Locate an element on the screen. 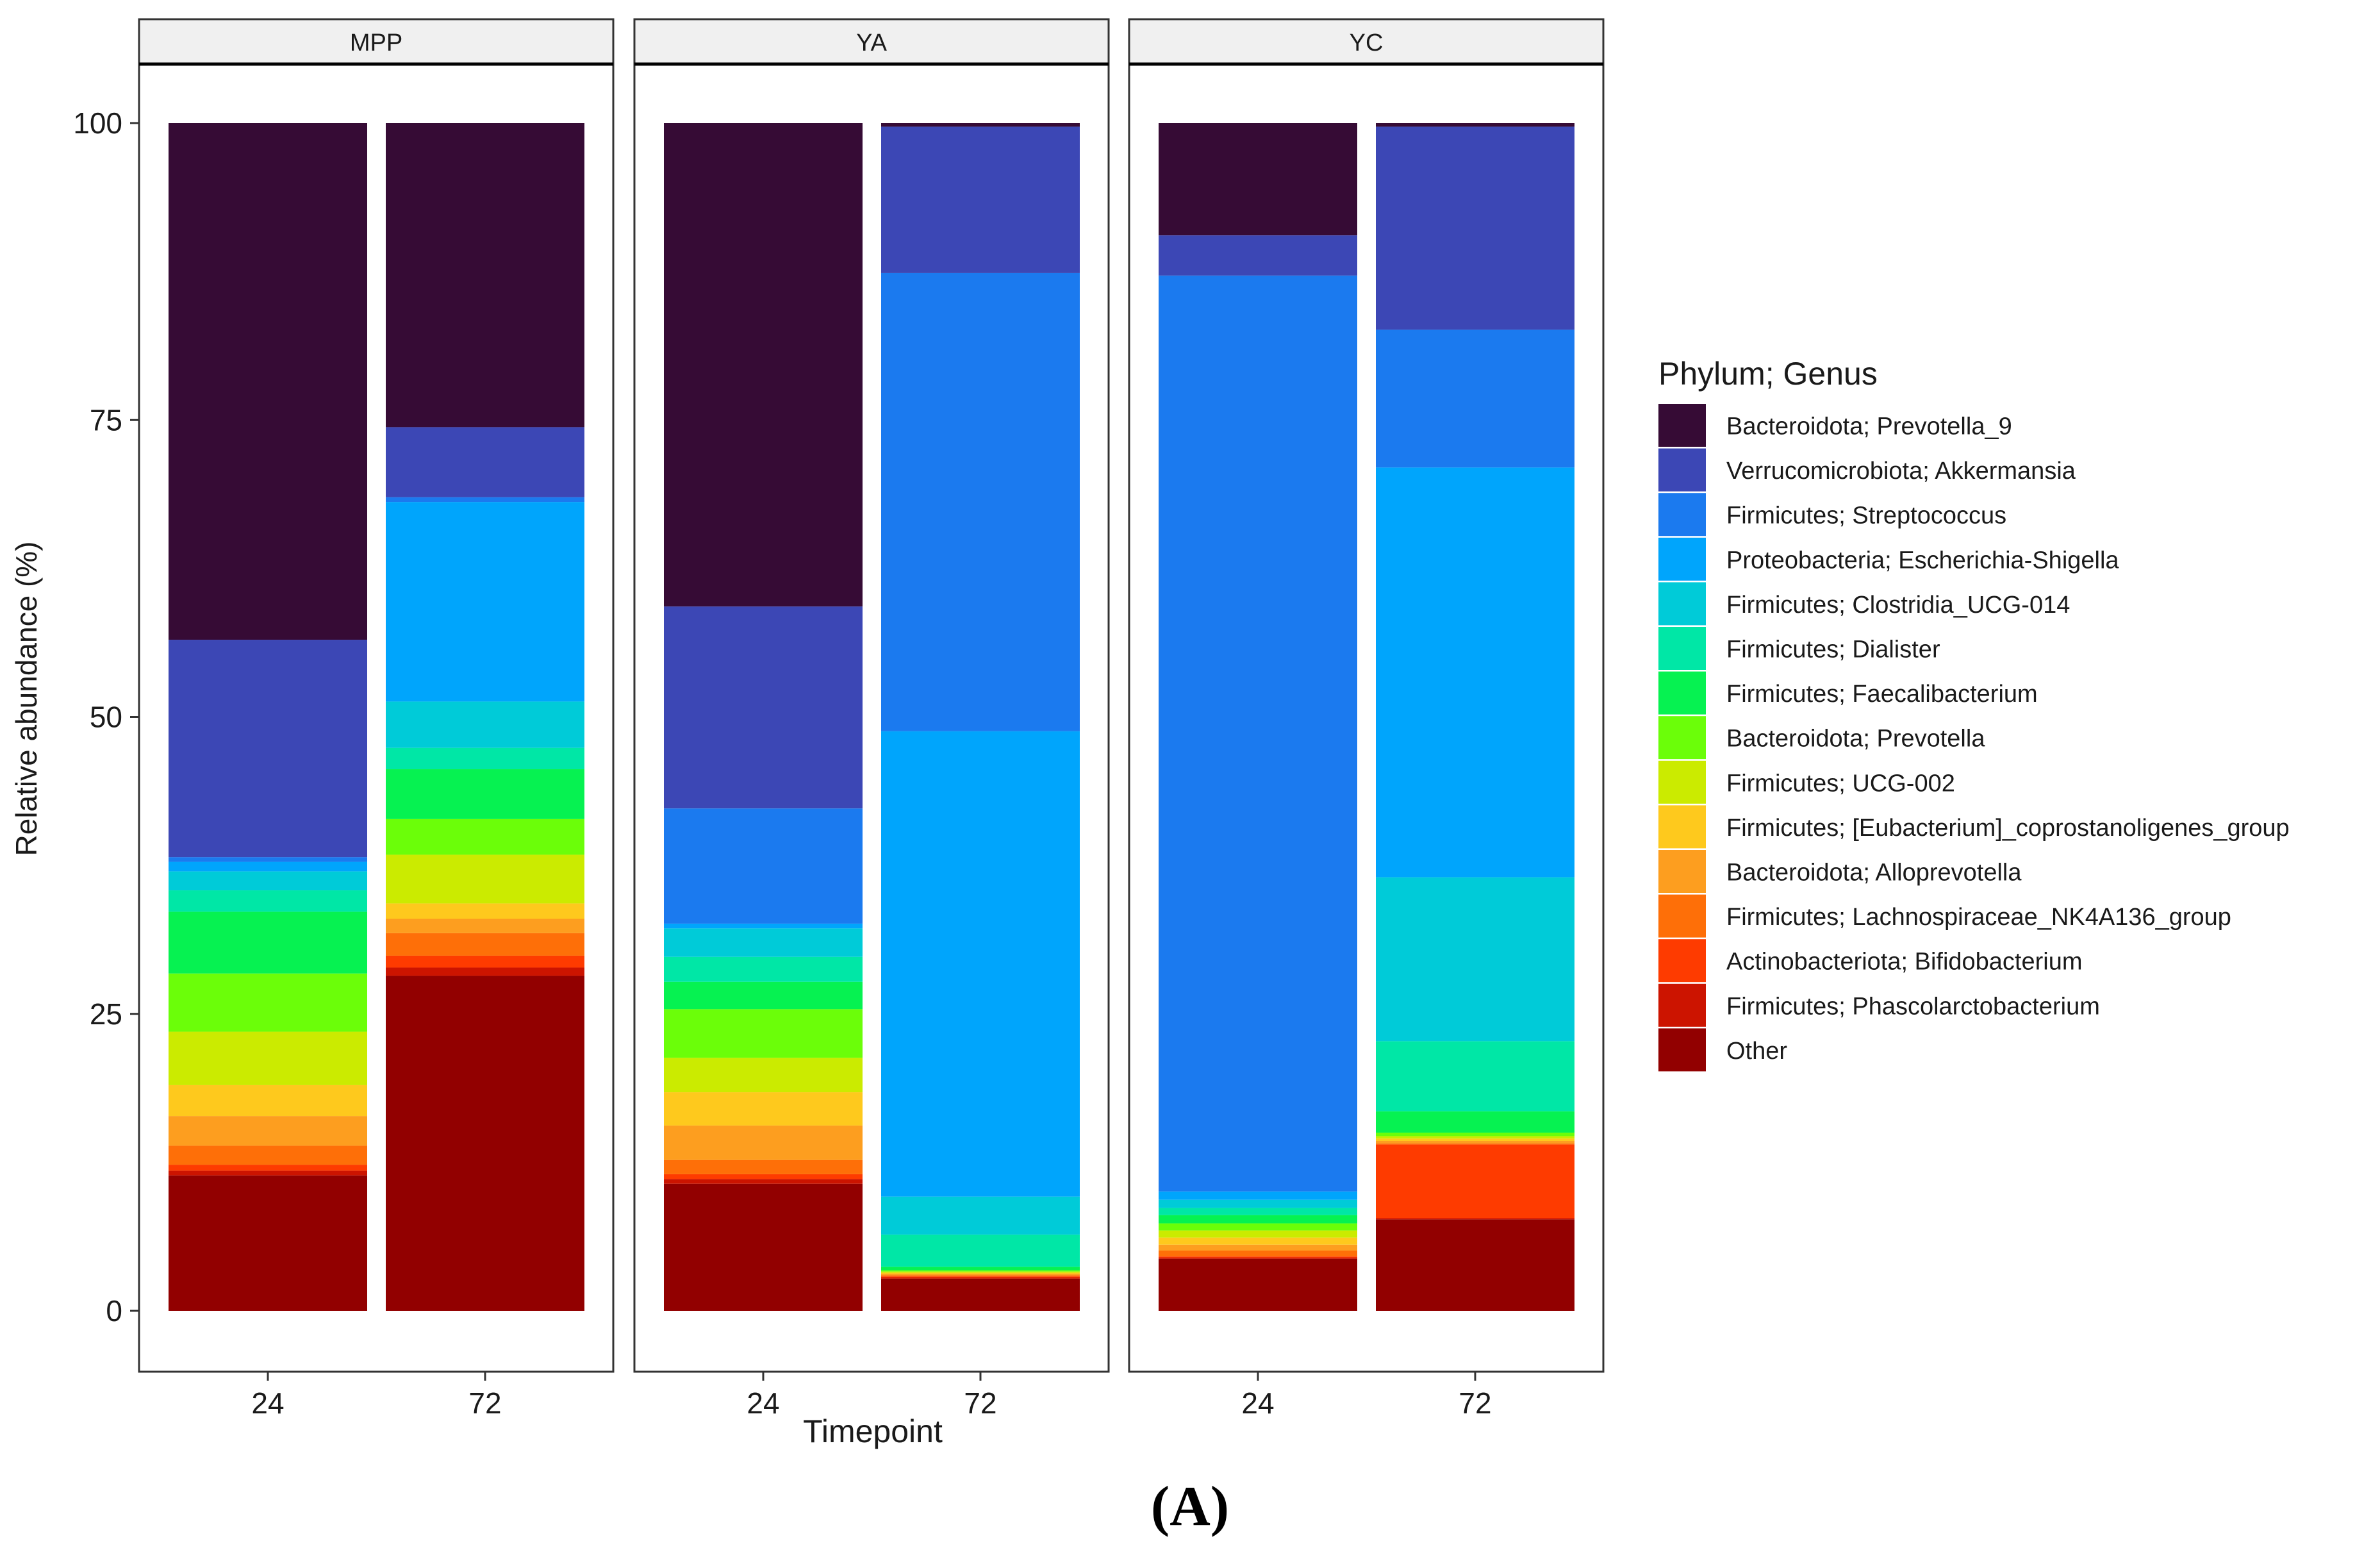 This screenshot has height=1564, width=2380. y-tick-label: 0 is located at coordinates (114, 1310).